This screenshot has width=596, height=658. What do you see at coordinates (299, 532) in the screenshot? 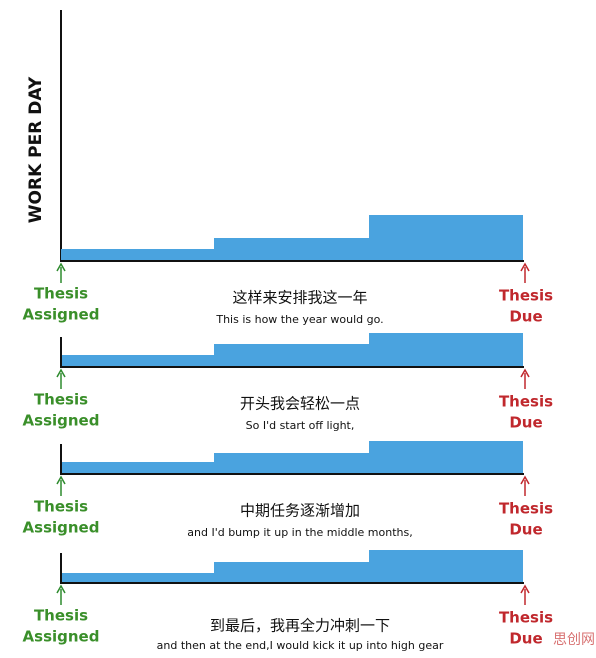
I see `subtitle-en: and I'd bump it up in the middle months,` at bounding box center [299, 532].